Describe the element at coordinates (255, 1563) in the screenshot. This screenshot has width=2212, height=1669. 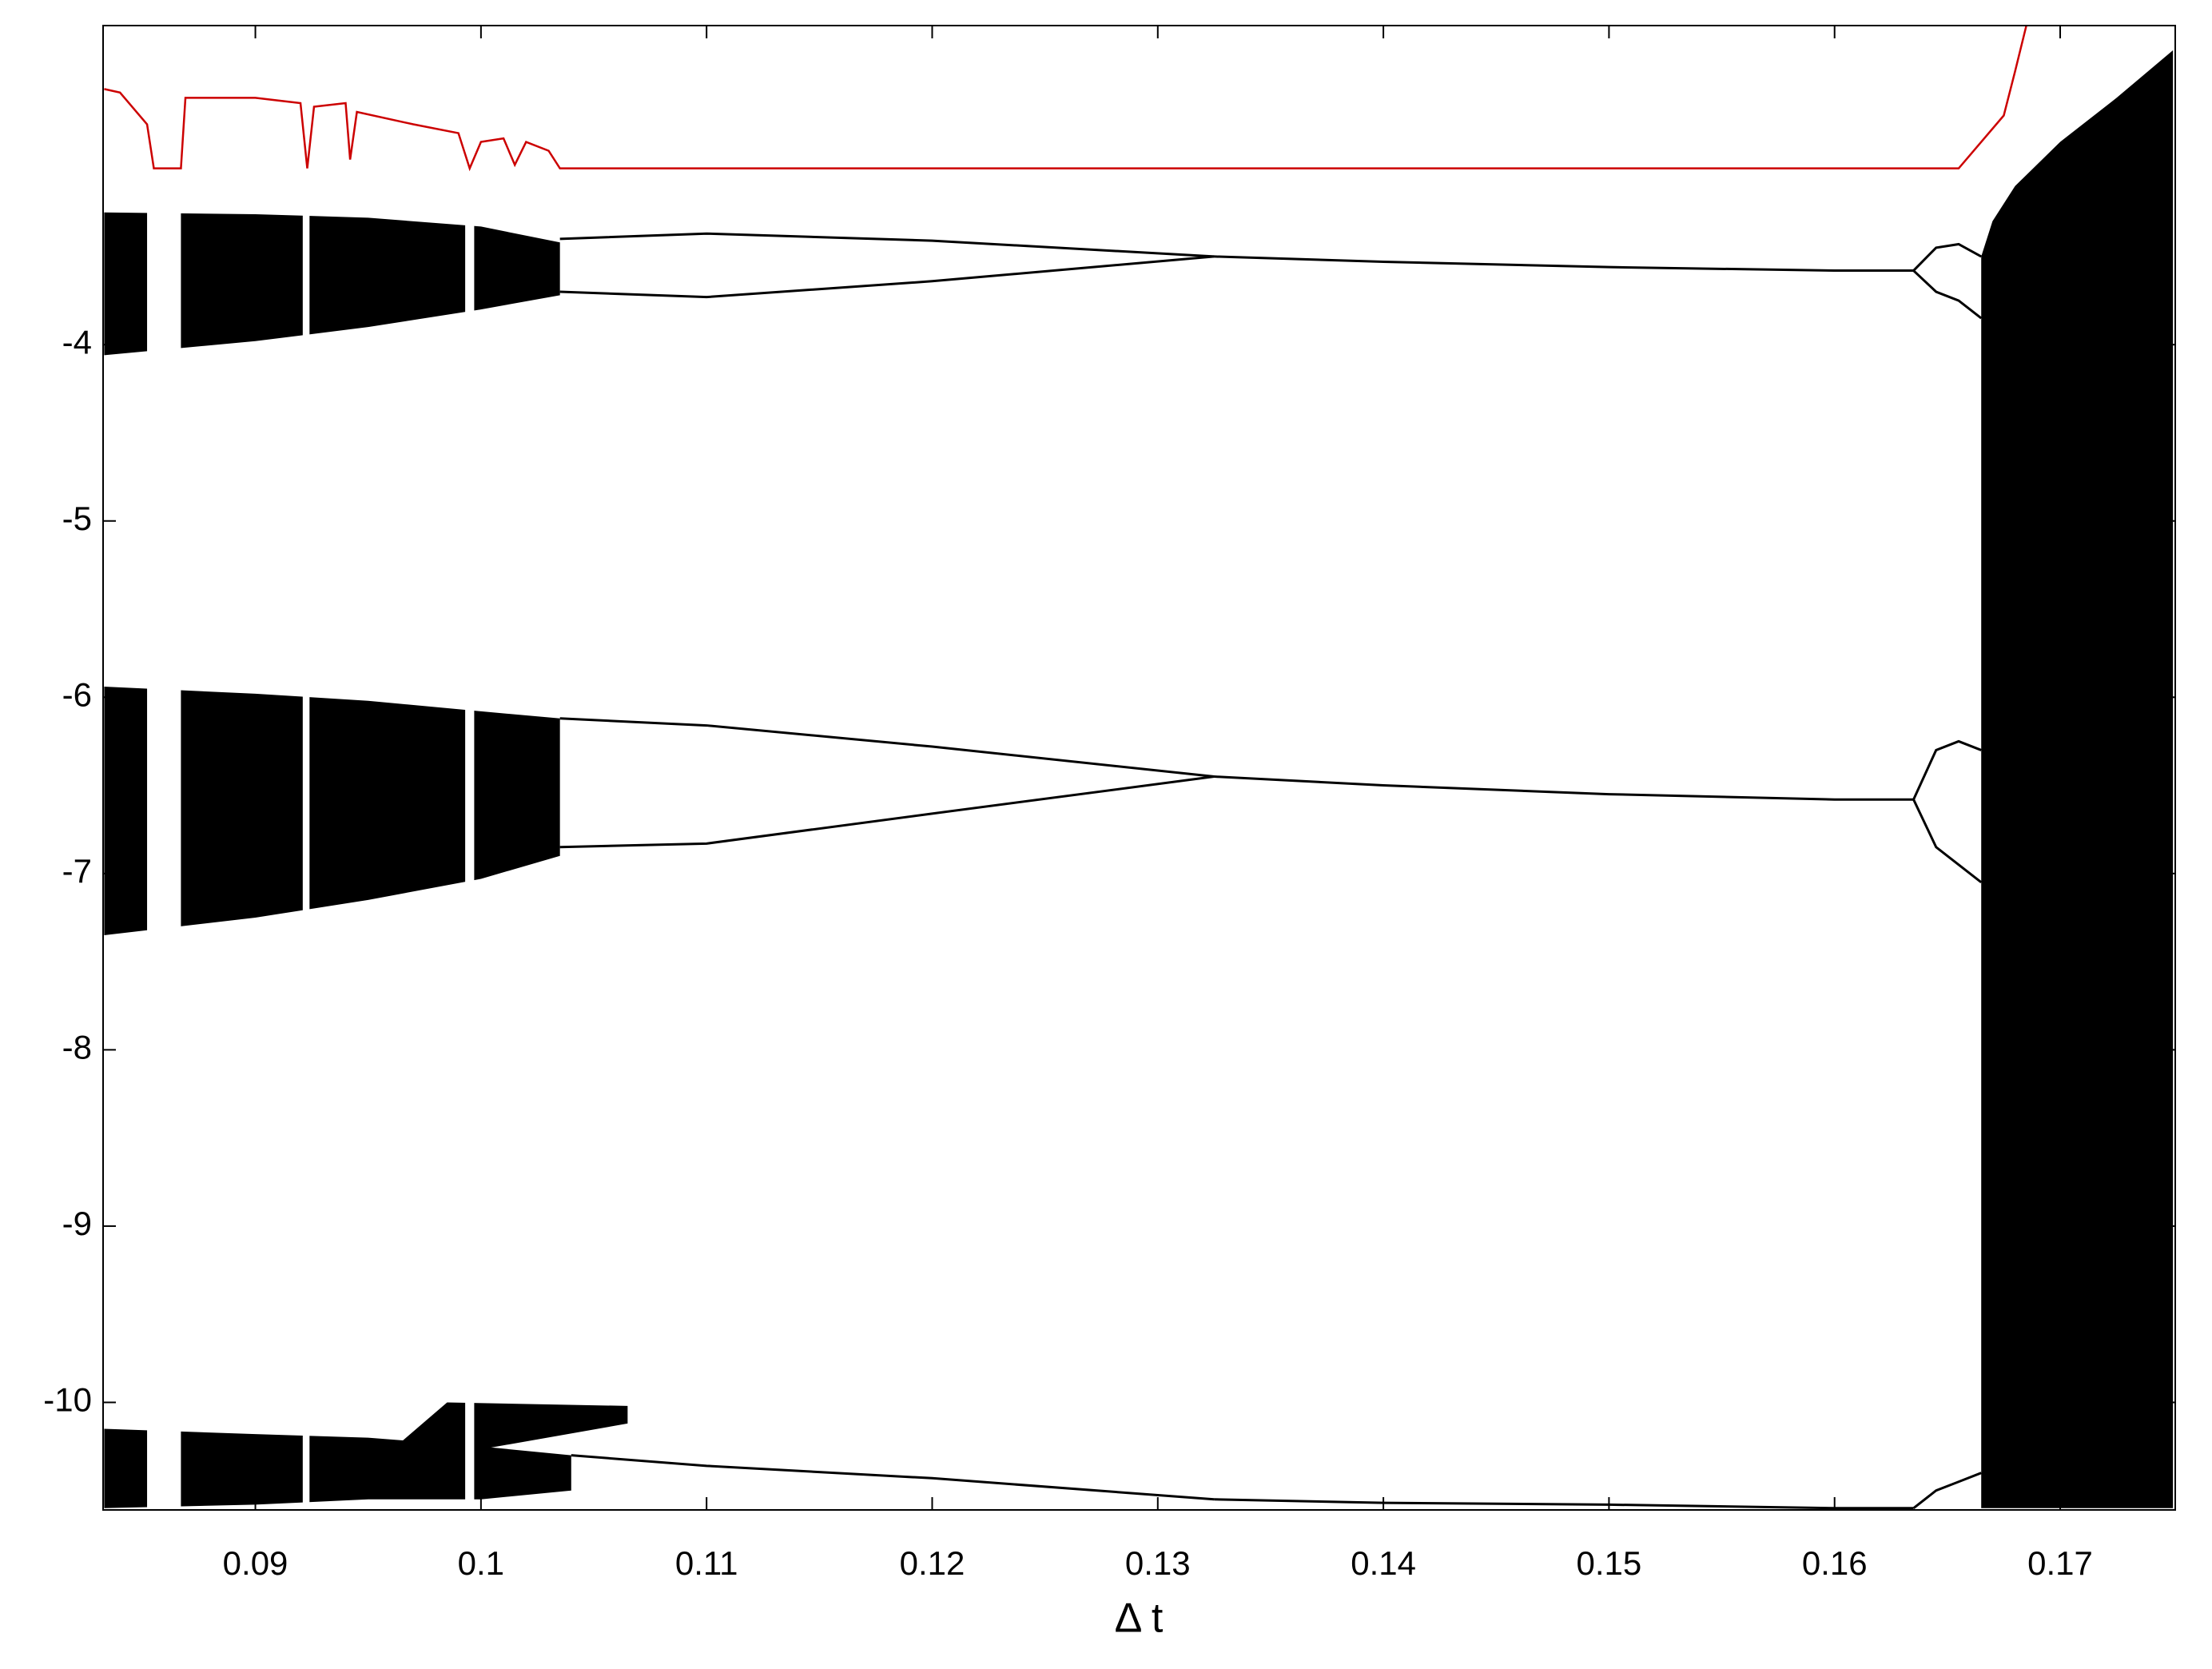
I see `x-tick-label: 0.09` at that location.